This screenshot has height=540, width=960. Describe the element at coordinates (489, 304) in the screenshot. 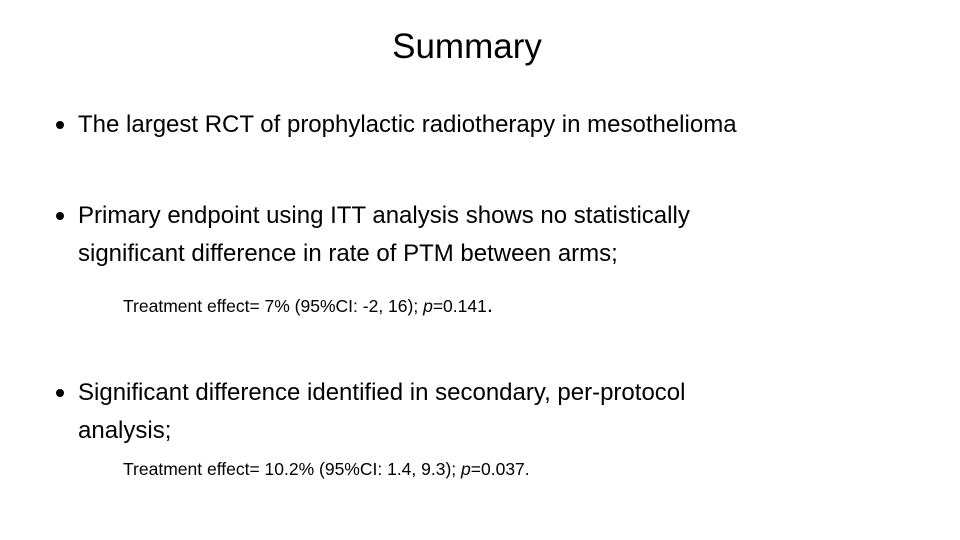

I see `detail-text: .` at that location.